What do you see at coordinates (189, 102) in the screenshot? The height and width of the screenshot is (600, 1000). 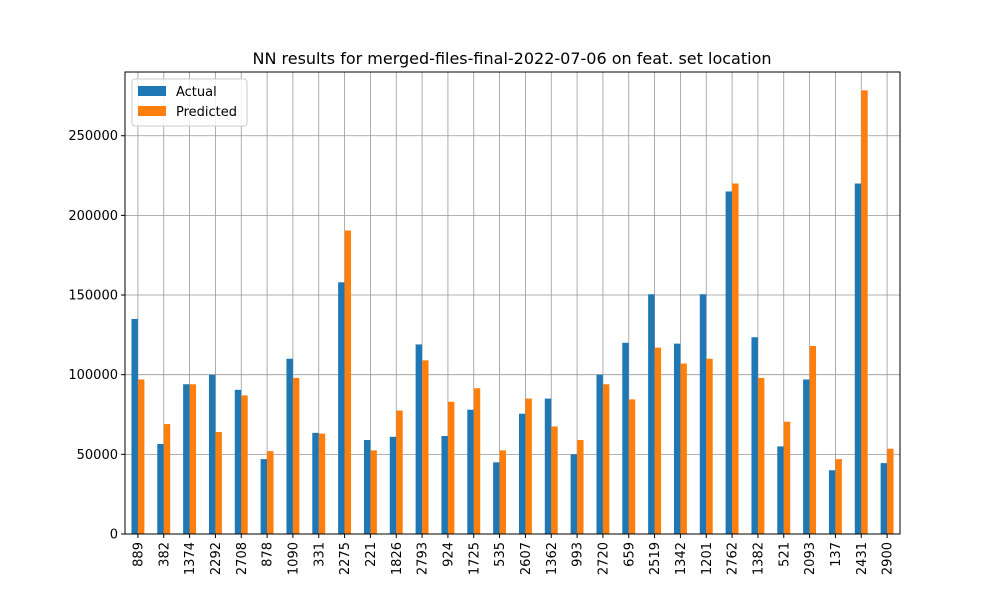 I see `legend: Actual Predicted` at bounding box center [189, 102].